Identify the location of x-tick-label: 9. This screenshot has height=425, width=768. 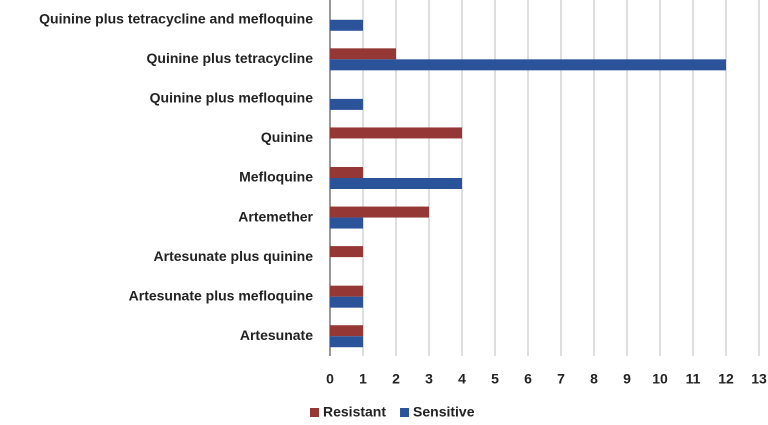
(627, 379).